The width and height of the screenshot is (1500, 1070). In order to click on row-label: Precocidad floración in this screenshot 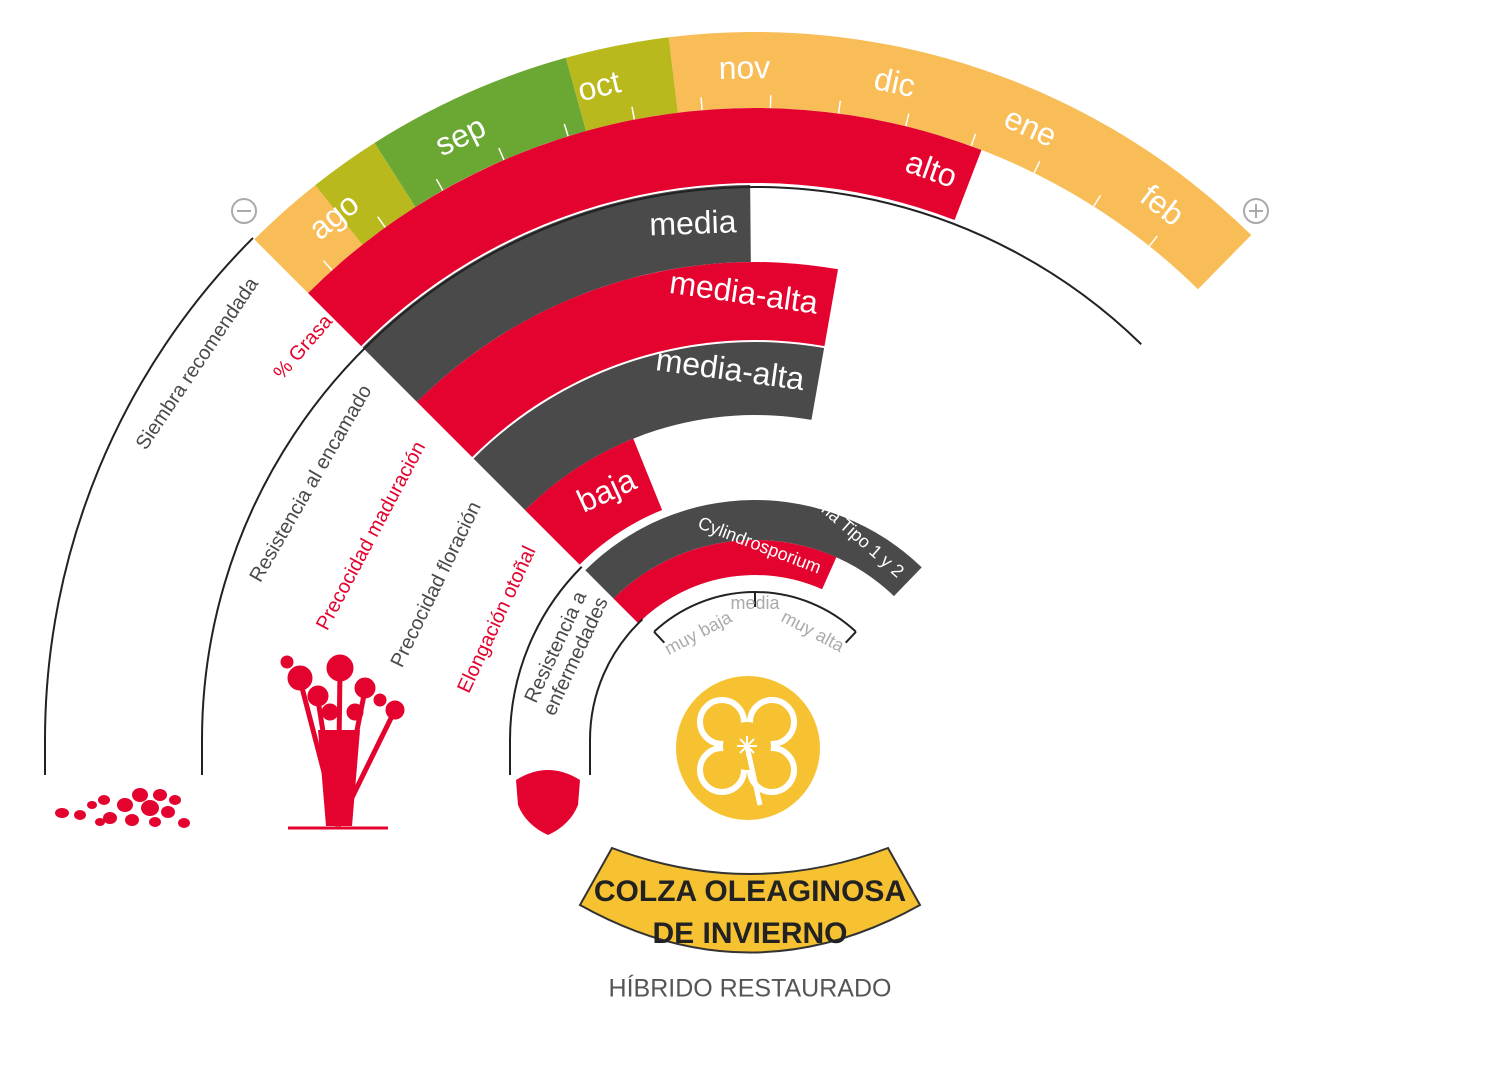, I will do `click(436, 584)`.